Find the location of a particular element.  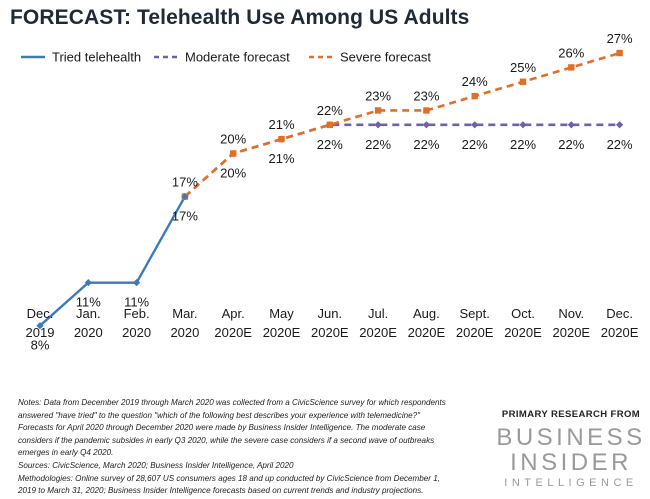

brand-tagline: PRIMARY RESEARCH FROM is located at coordinates (571, 414).